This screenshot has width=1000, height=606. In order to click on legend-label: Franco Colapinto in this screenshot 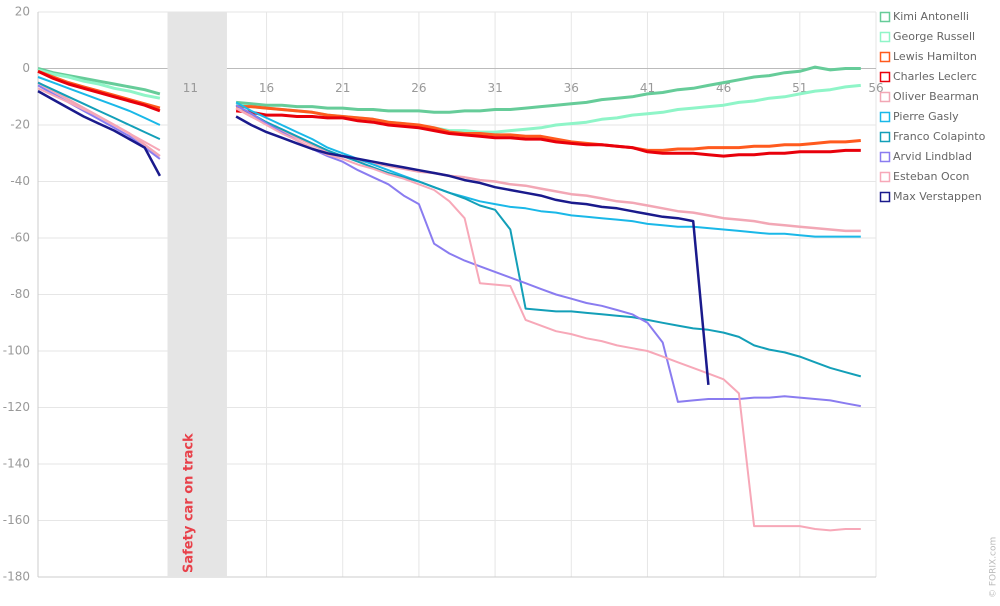, I will do `click(939, 136)`.